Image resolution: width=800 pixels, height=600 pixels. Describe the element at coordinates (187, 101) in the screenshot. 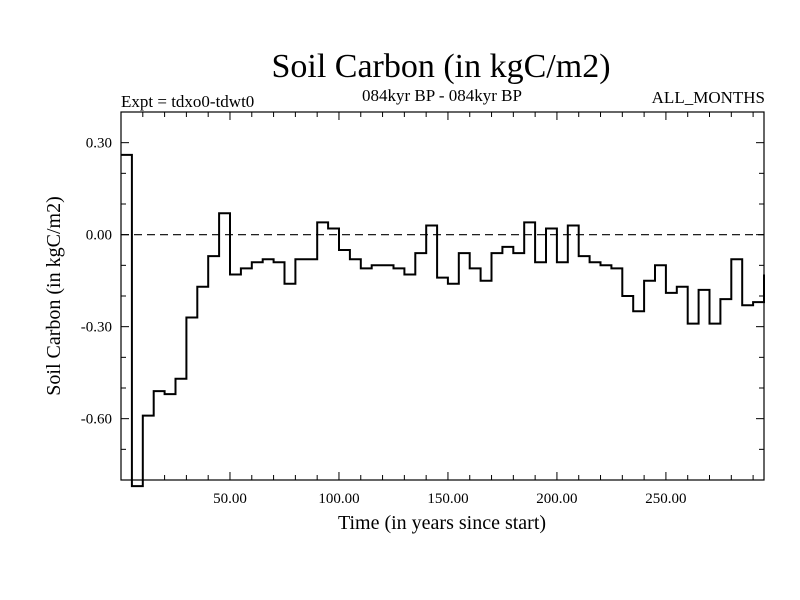

I see `experiment-label: Expt = tdxo0-tdwt0` at that location.